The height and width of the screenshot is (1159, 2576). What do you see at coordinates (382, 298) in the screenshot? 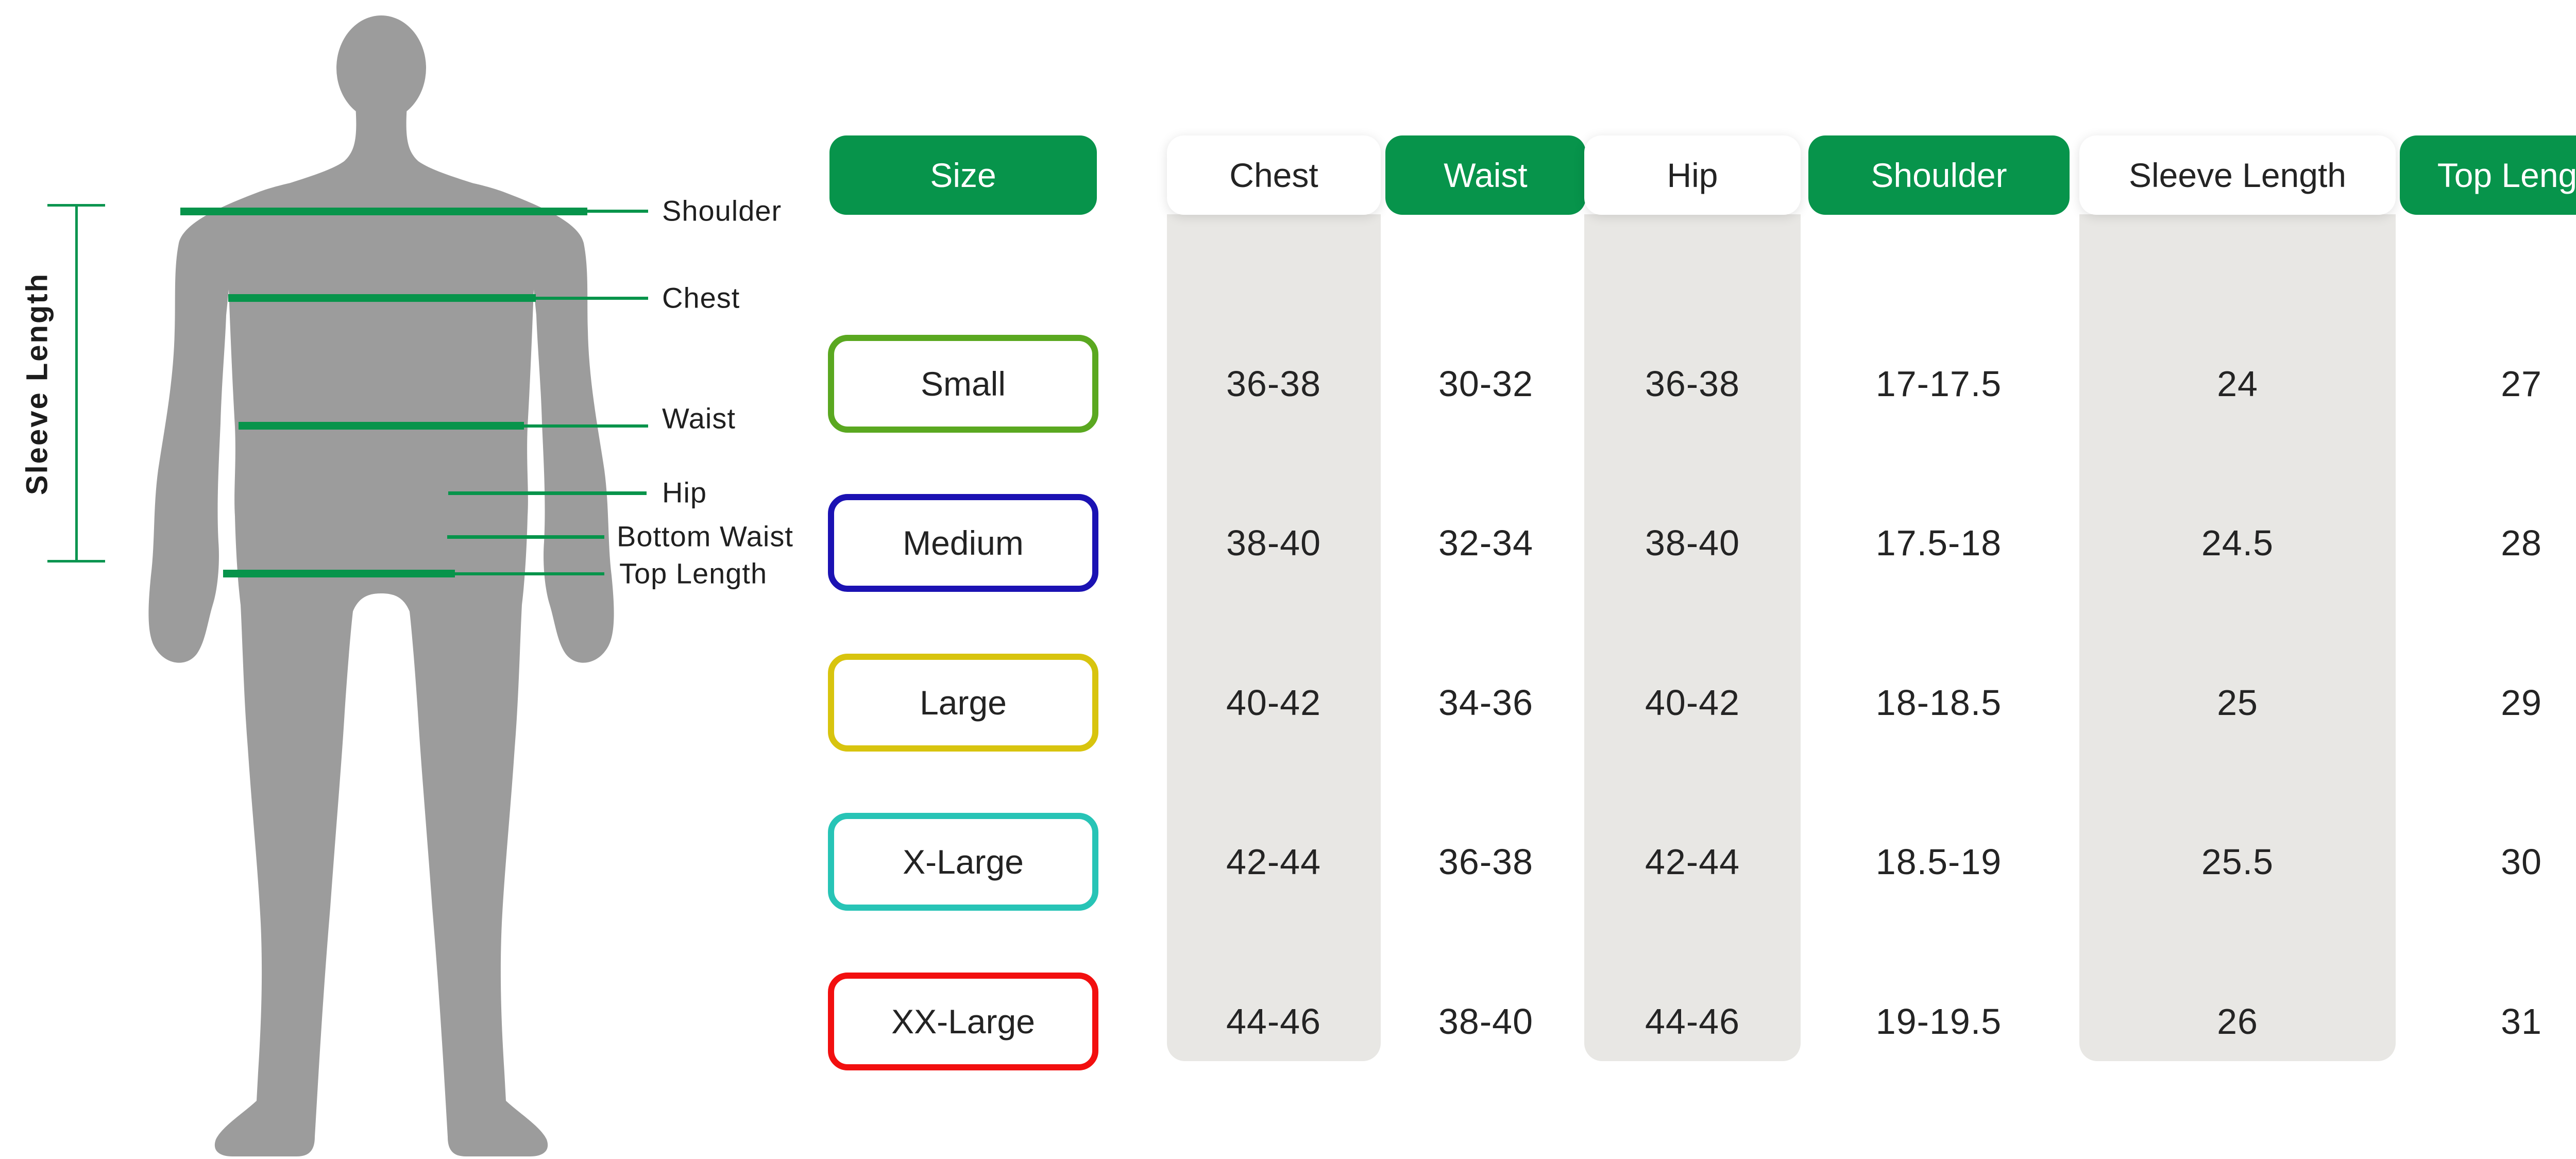
I see `chest-measure-bar` at bounding box center [382, 298].